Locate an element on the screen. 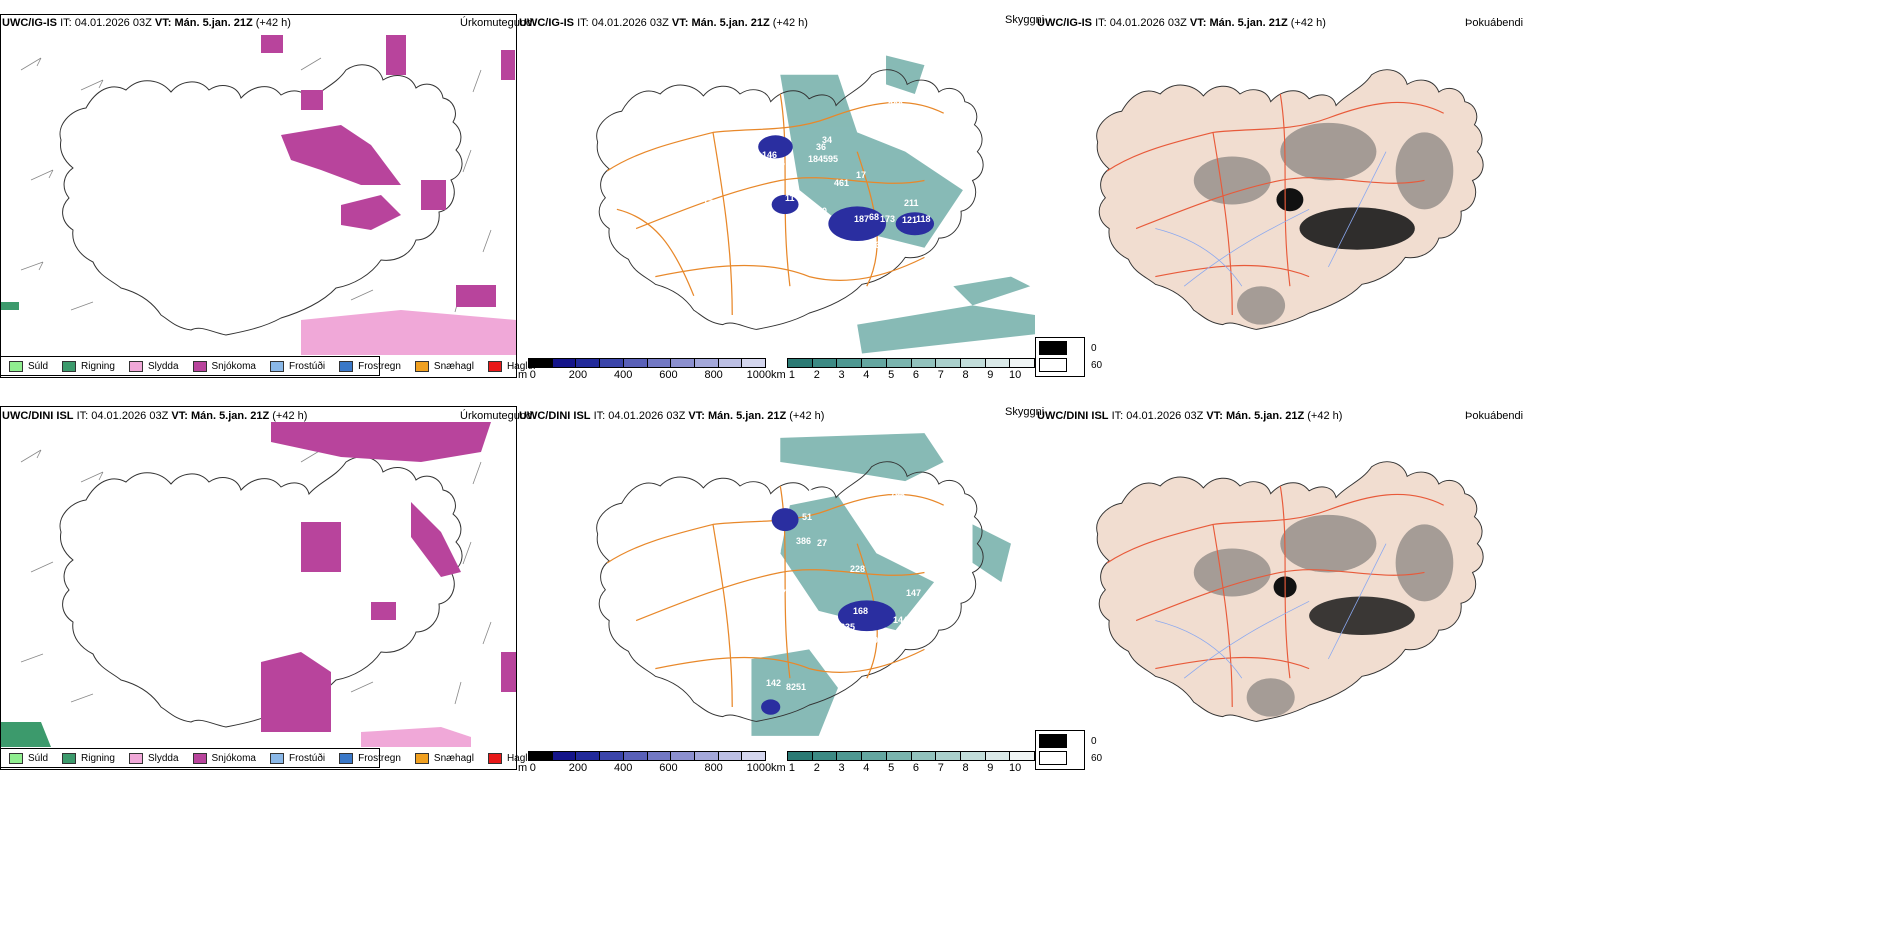 The height and width of the screenshot is (950, 1900). legend-item-freezing-rain: Frostregn is located at coordinates (370, 758).